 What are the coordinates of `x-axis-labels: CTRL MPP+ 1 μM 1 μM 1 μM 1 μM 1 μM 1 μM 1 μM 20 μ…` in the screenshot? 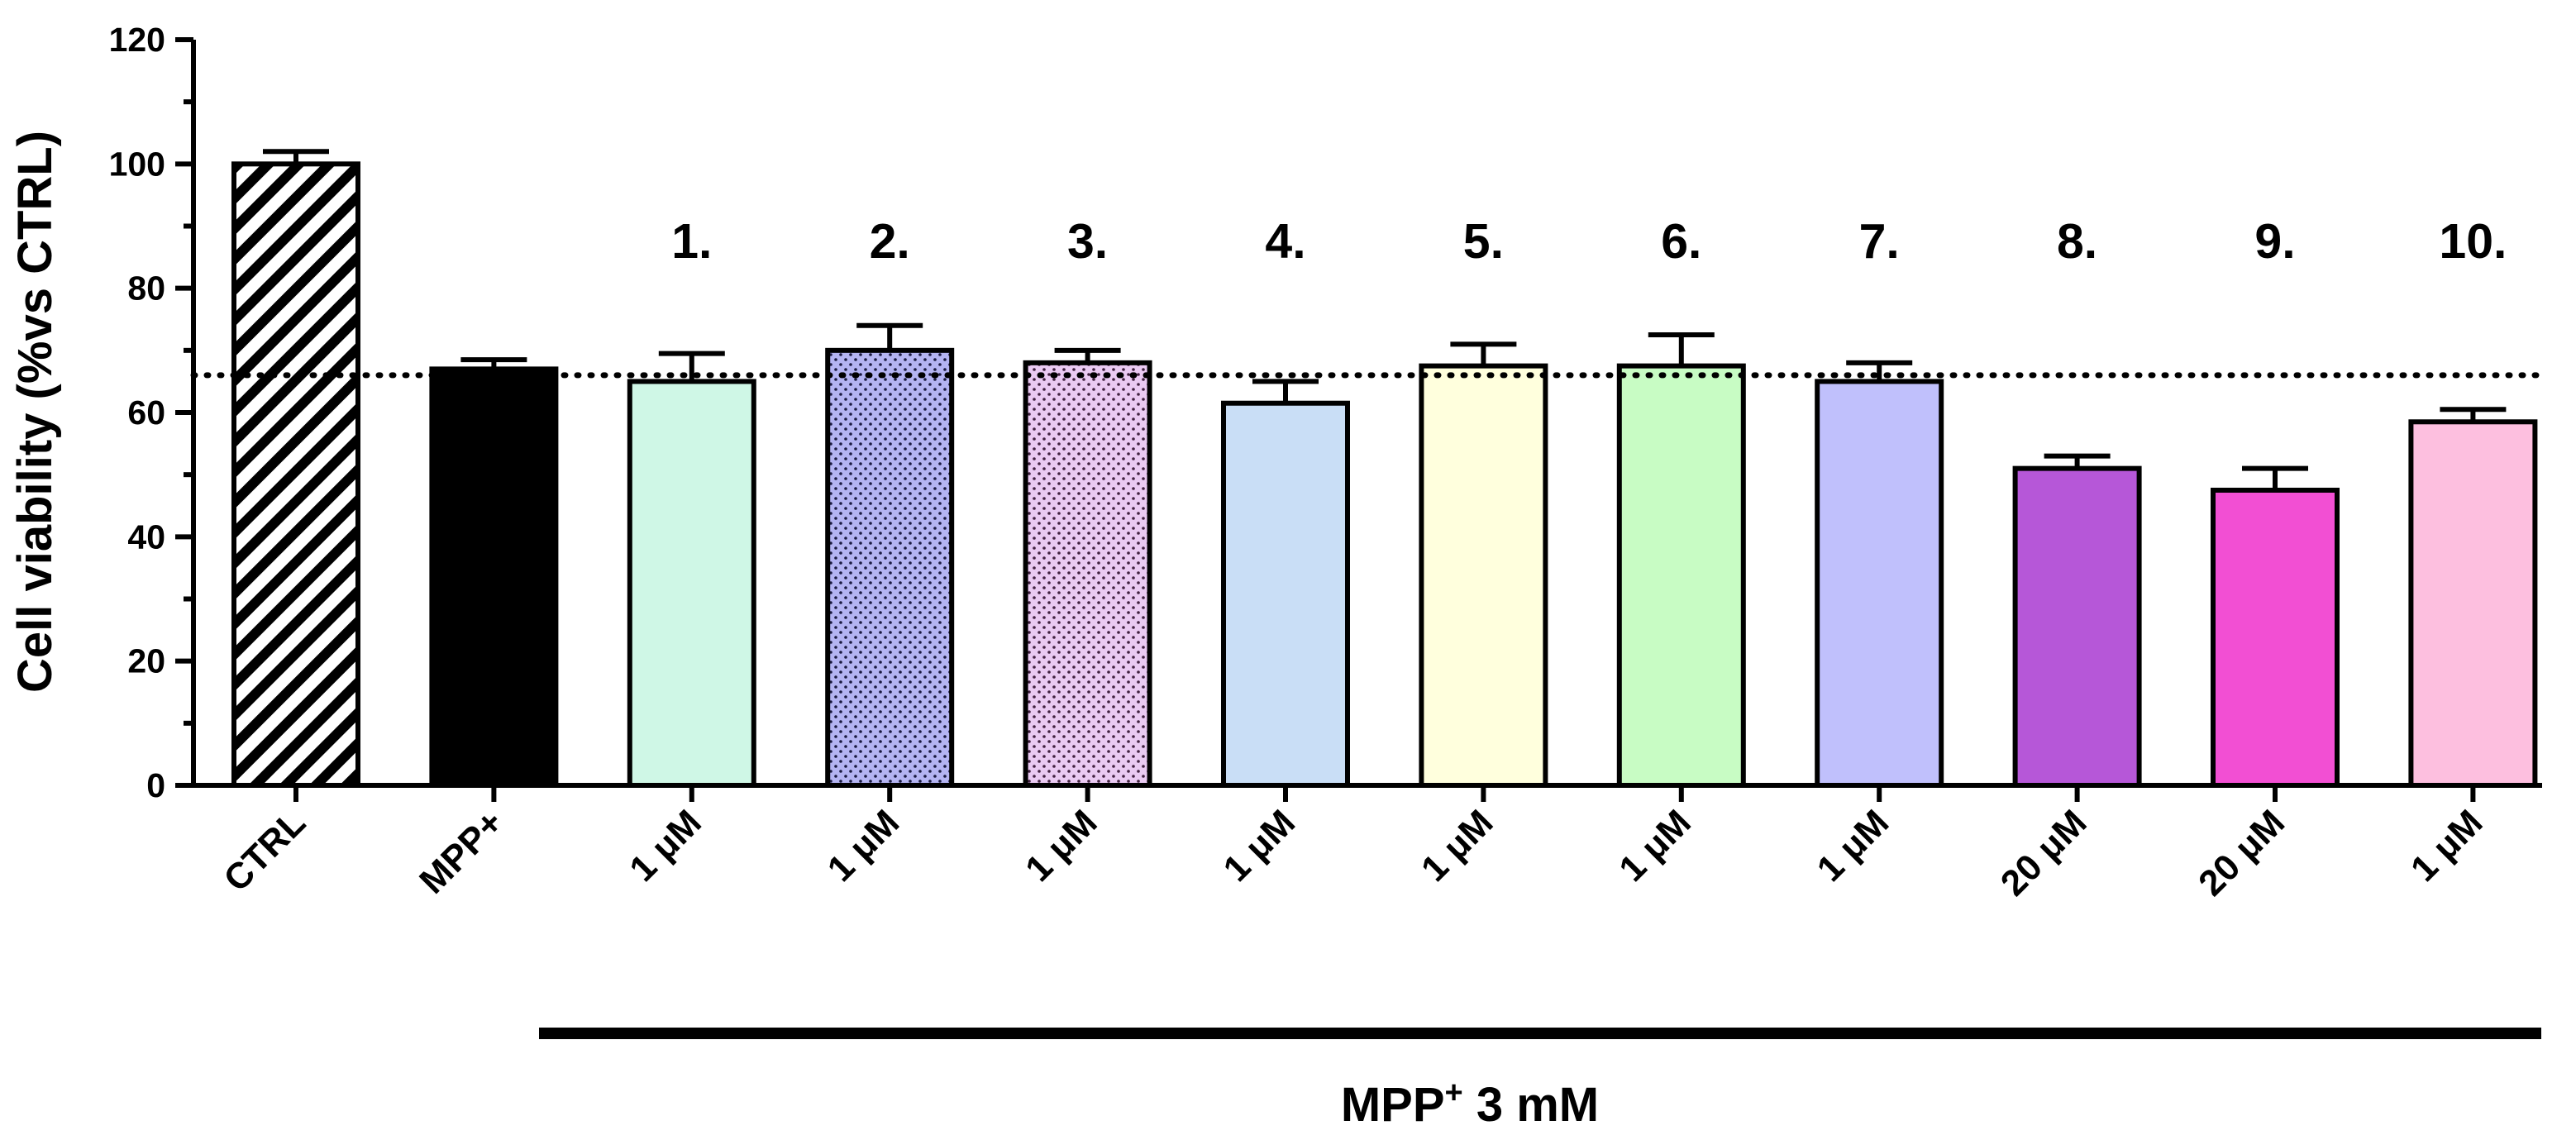 It's located at (1353, 853).